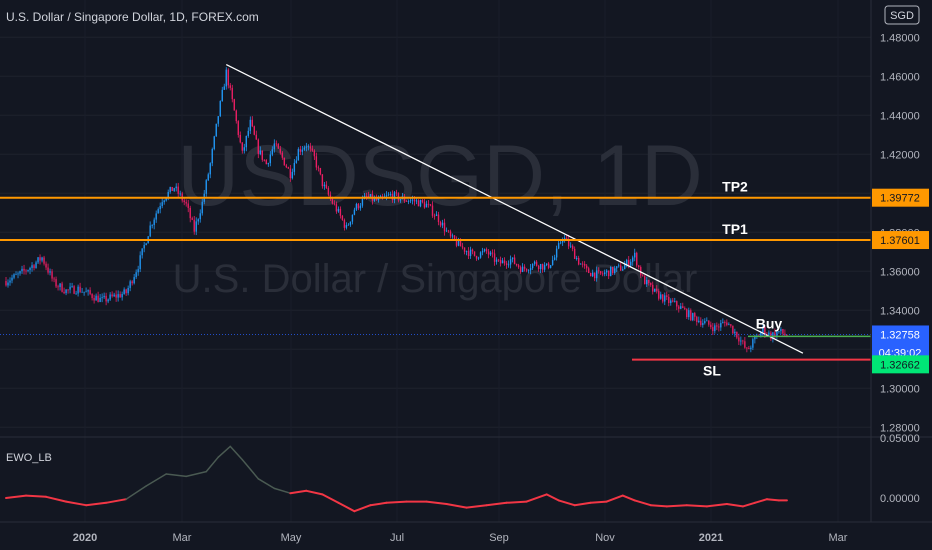 This screenshot has height=550, width=932. I want to click on tp2-price-badge: 1.39772, so click(900, 197).